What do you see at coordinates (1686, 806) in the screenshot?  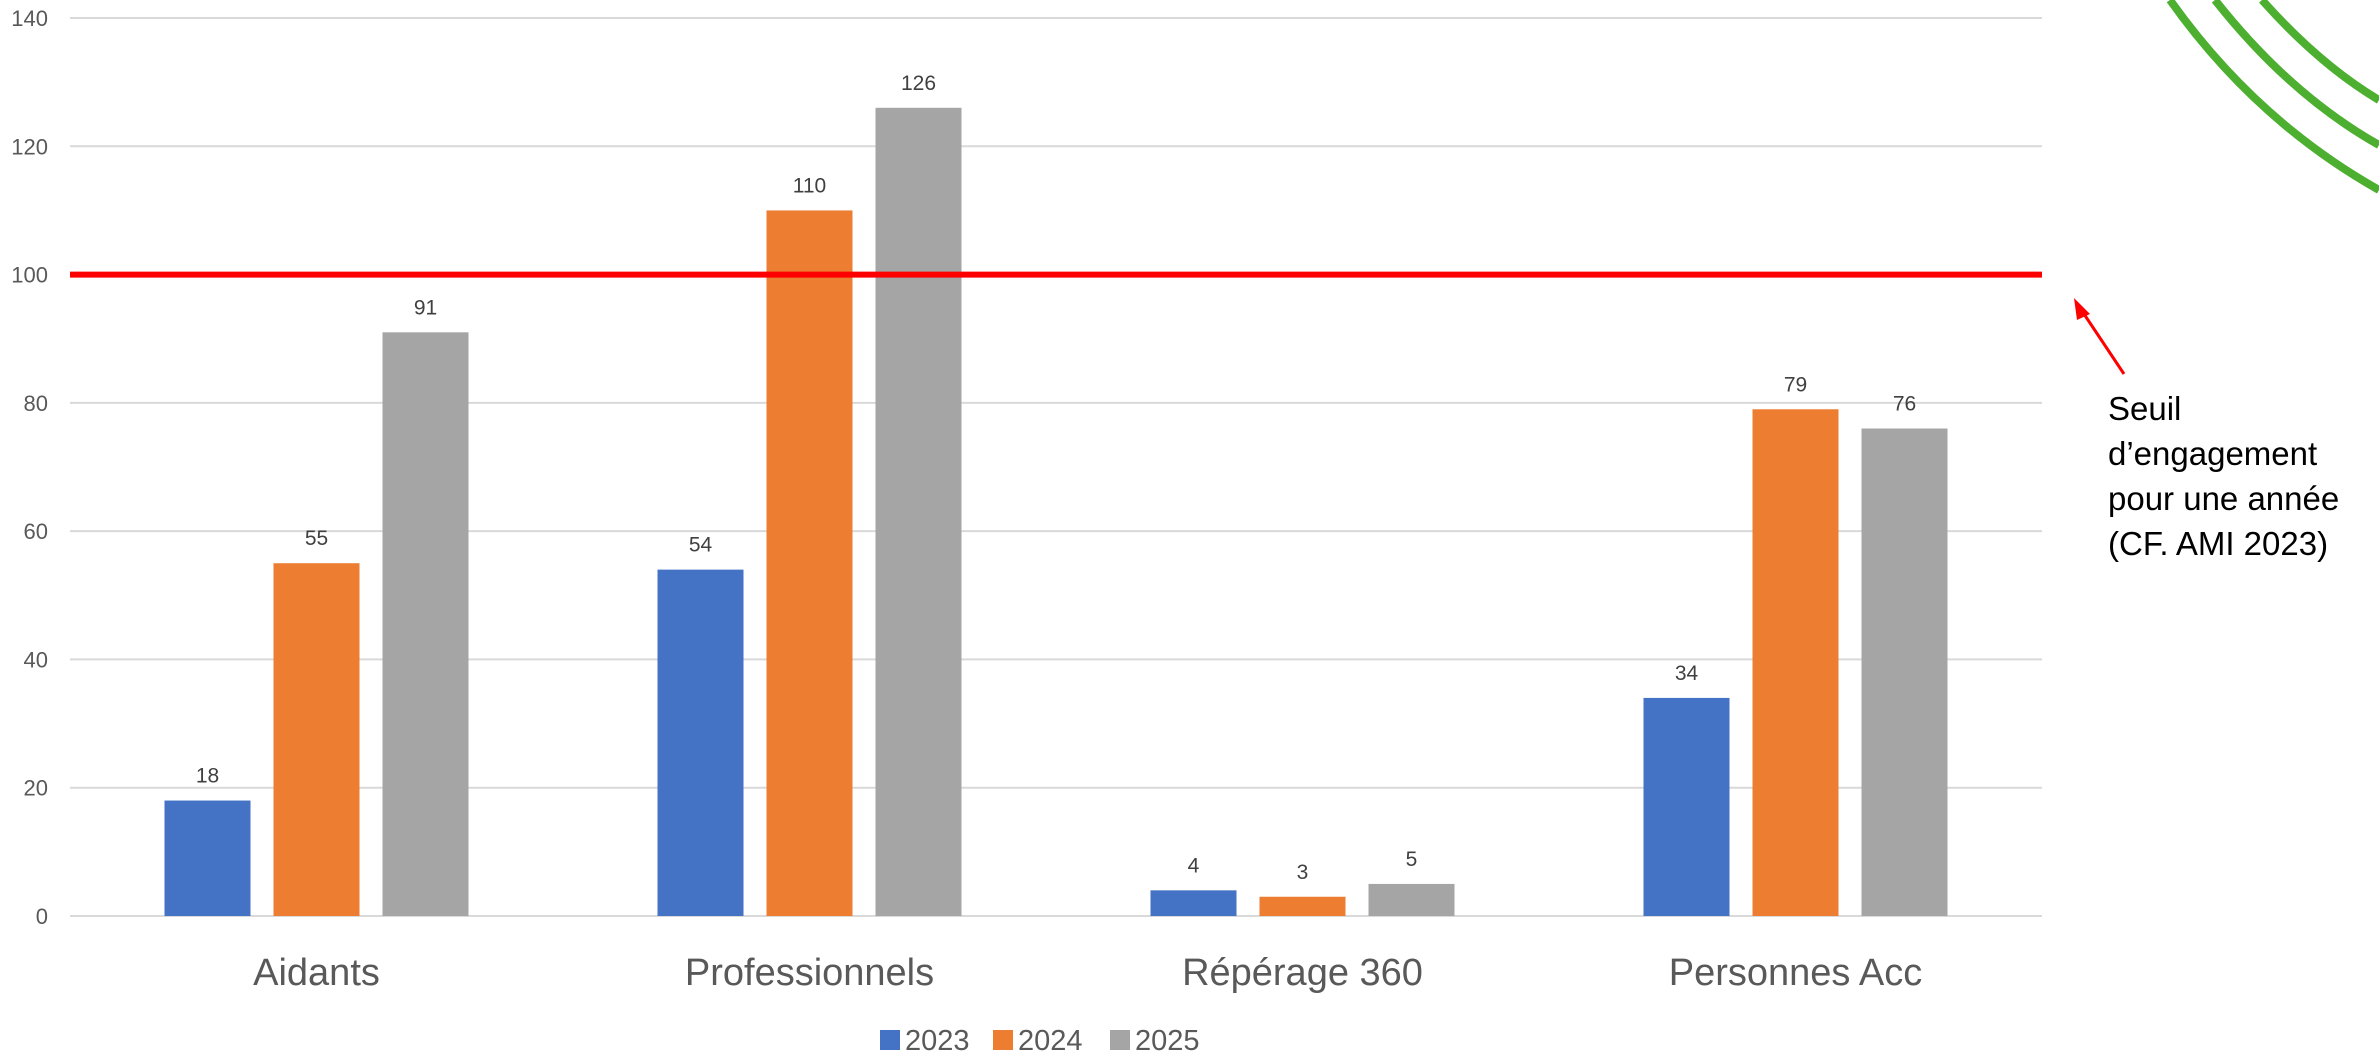 I see `bar-personnes-acc-2023` at bounding box center [1686, 806].